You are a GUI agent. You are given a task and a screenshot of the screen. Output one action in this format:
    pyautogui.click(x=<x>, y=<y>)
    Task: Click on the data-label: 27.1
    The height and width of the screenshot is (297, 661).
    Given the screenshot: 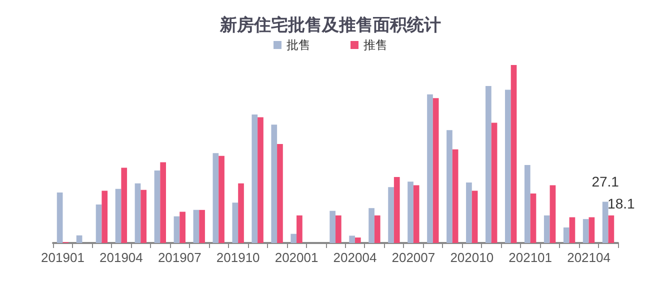 What is the action you would take?
    pyautogui.click(x=606, y=182)
    